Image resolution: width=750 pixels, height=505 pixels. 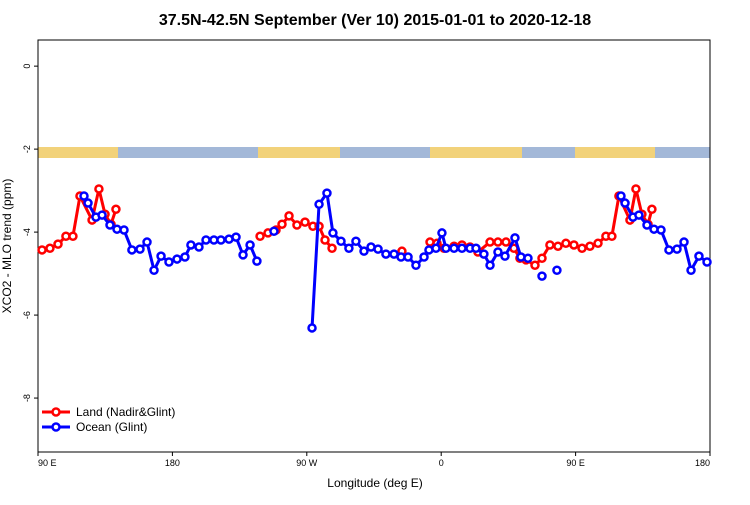 What do you see at coordinates (27, 66) in the screenshot?
I see `y-tick-label: 0` at bounding box center [27, 66].